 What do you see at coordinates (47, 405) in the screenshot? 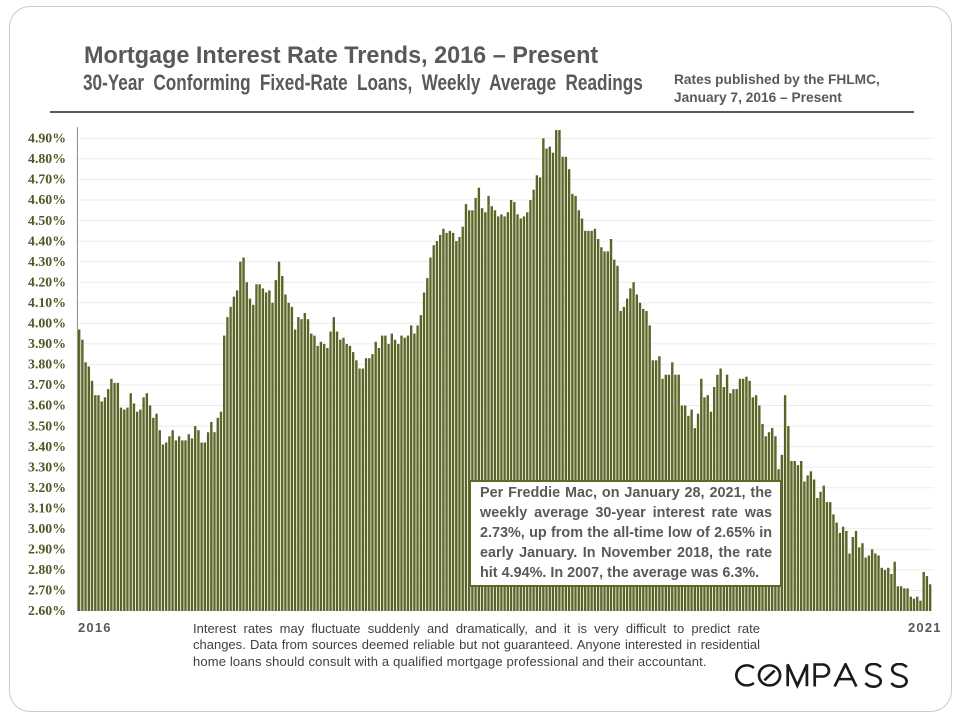
I see `svg-text: 3.60%` at bounding box center [47, 405].